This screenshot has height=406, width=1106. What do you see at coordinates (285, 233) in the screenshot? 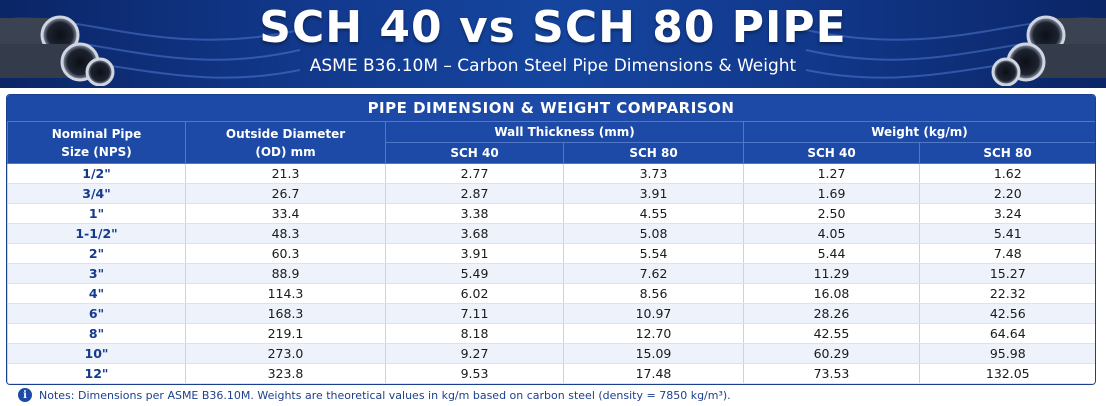
I see `od-cell: 48.3` at bounding box center [285, 233].